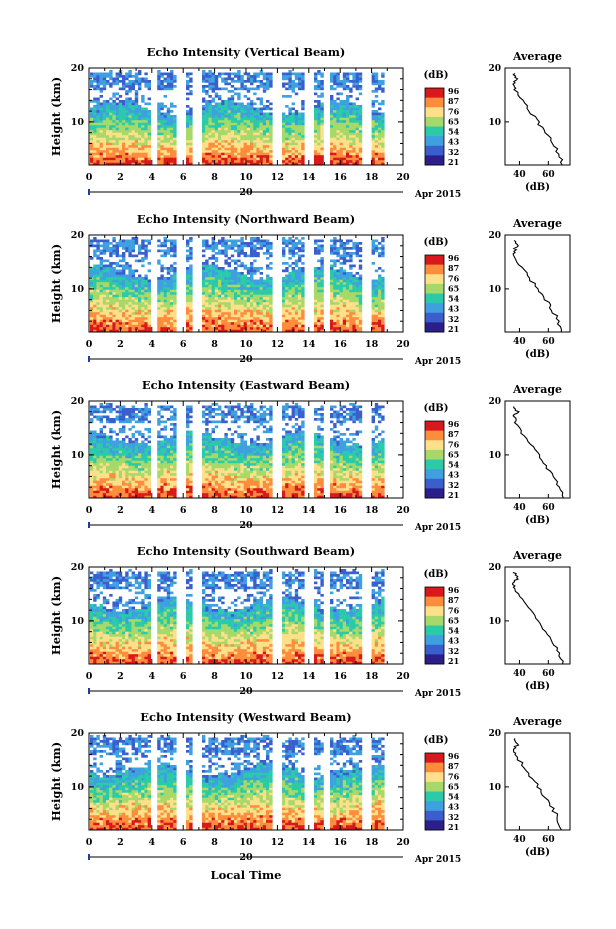 This screenshot has width=616, height=929. I want to click on colorbar-unit: (dB), so click(436, 242).